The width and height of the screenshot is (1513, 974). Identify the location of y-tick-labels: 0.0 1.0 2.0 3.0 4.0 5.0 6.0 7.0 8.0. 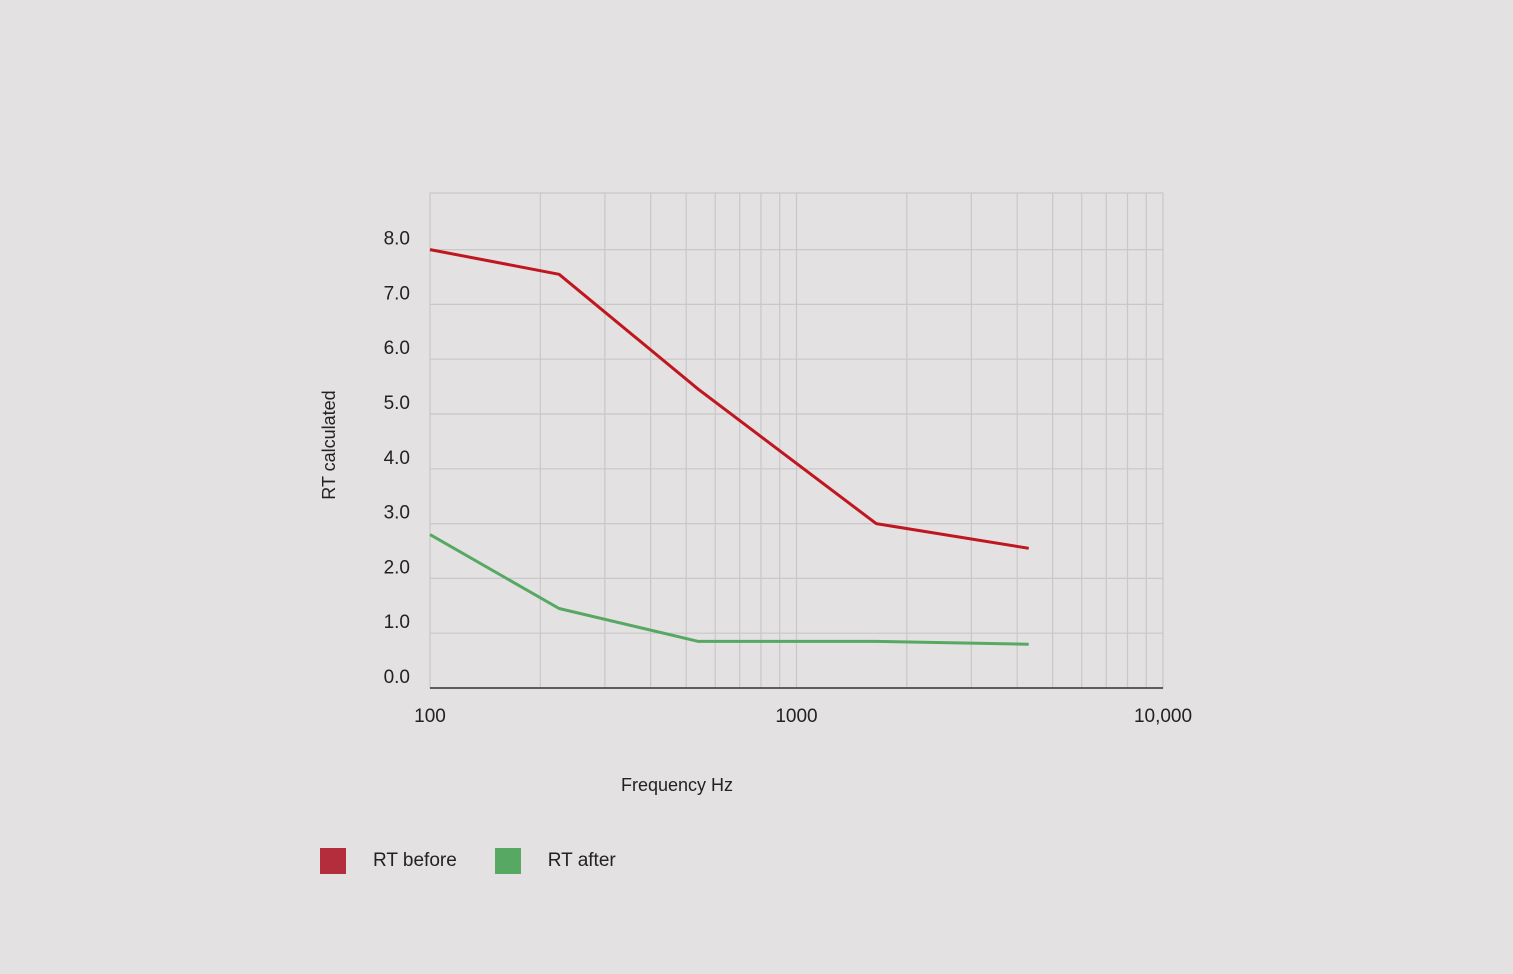
(397, 458).